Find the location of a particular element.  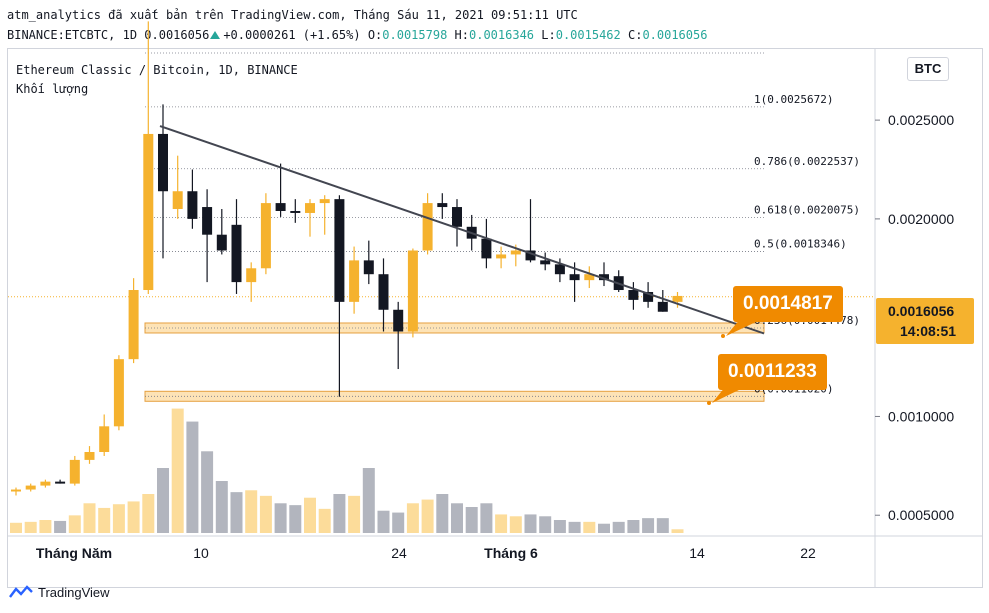

price-callout-2: 0.0011233 is located at coordinates (772, 372).